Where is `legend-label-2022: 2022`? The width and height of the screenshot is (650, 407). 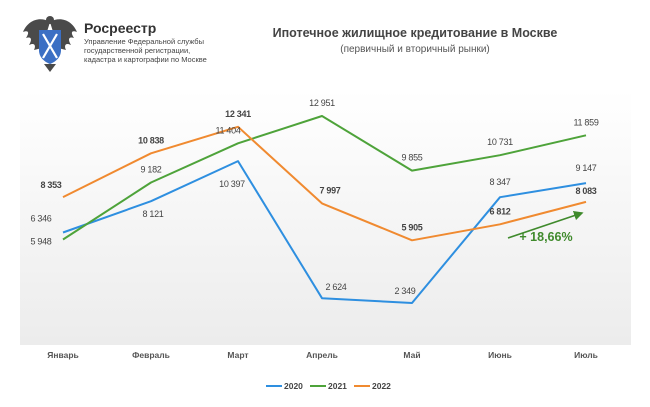
legend-label-2022: 2022 is located at coordinates (381, 386).